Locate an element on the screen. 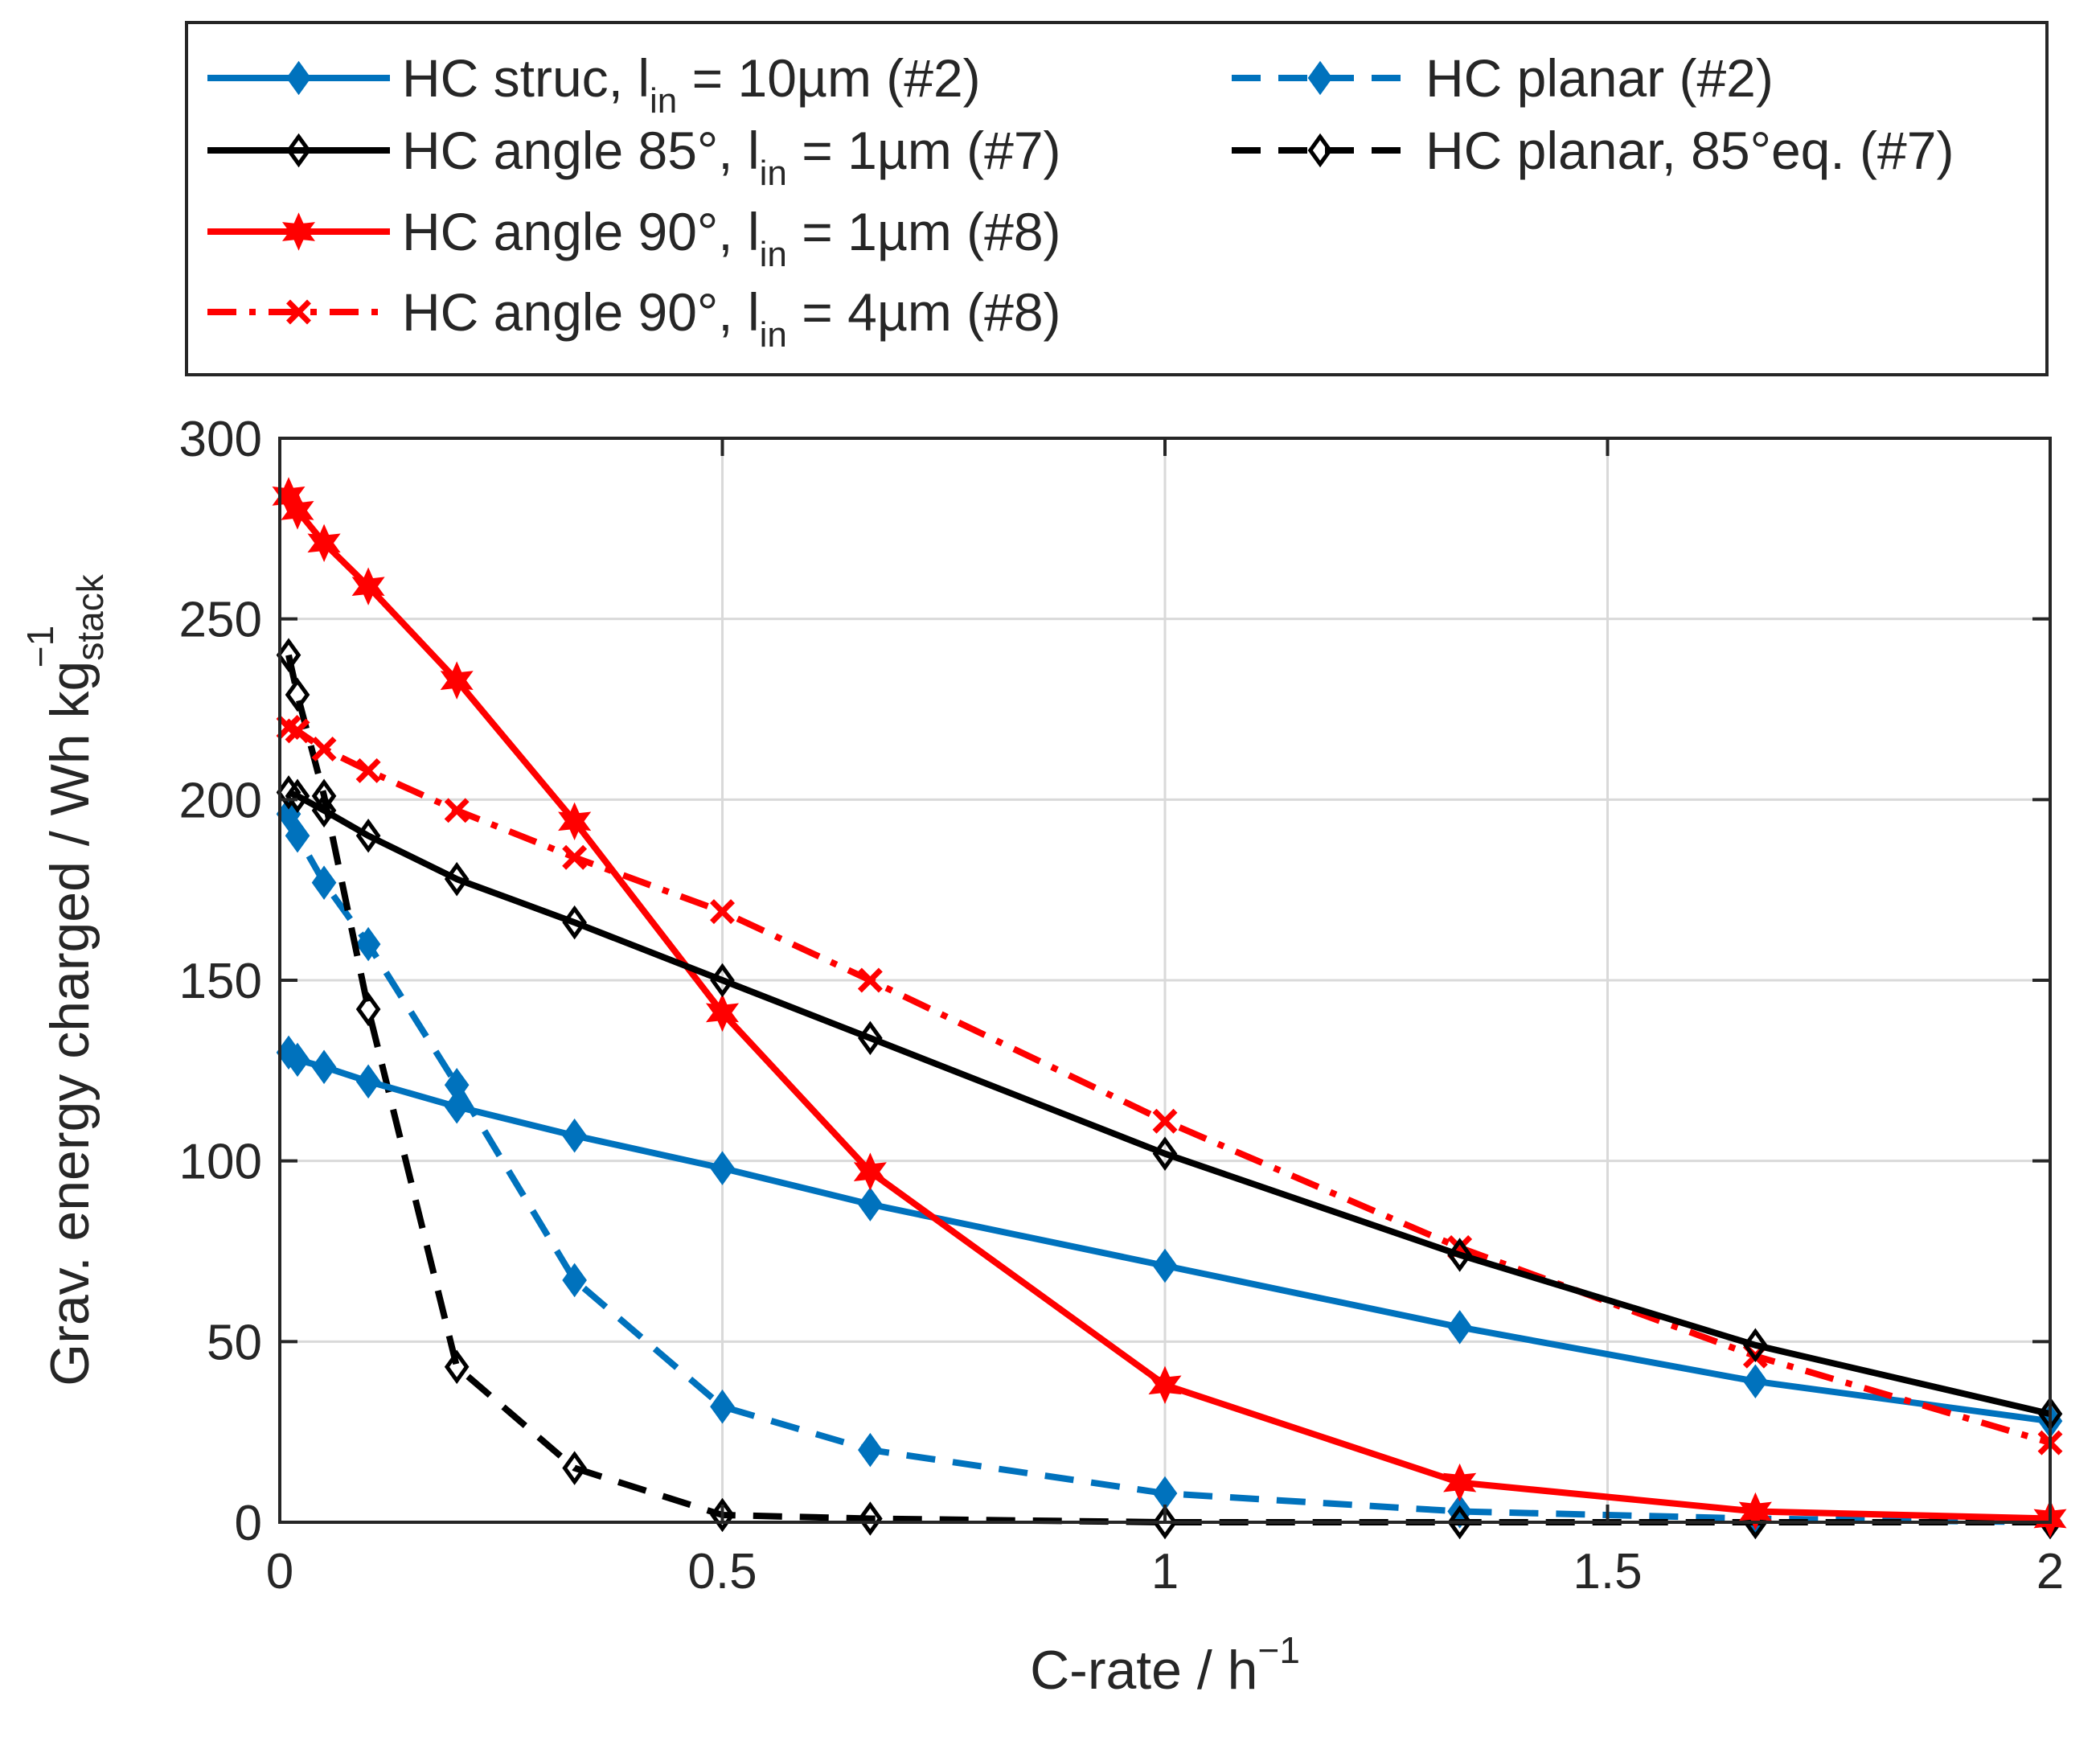 The image size is (2100, 1745). legend-label: HC planar (#2) is located at coordinates (1600, 78).